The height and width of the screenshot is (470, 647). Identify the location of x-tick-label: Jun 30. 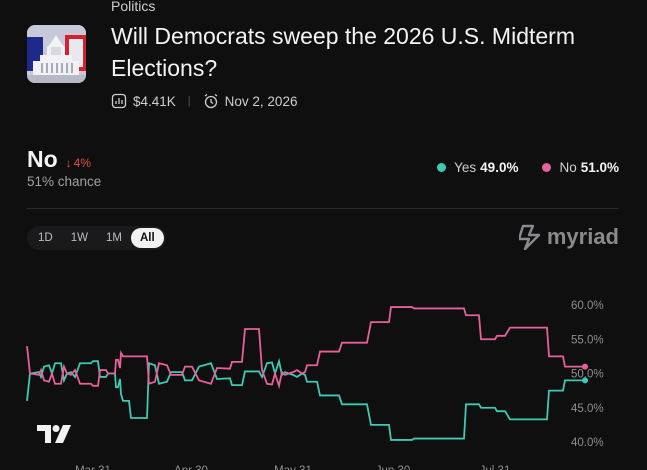
(393, 467).